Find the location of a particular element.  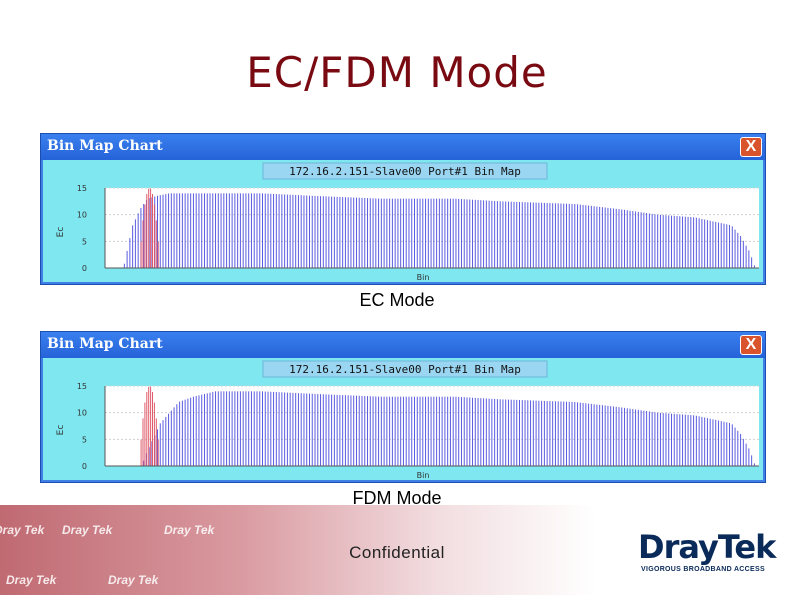

caption-ec-mode: EC Mode is located at coordinates (397, 300).